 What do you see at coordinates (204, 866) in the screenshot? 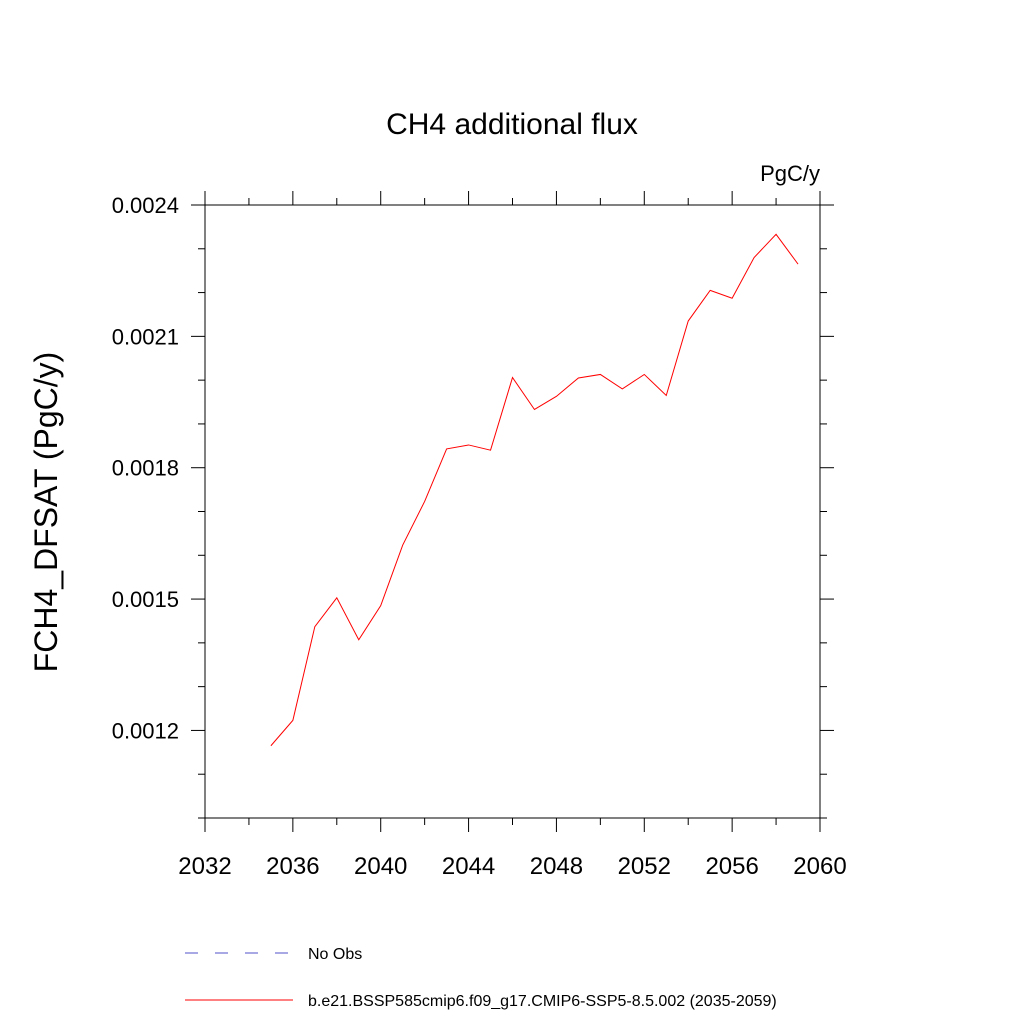
I see `x-tick-label: 2032` at bounding box center [204, 866].